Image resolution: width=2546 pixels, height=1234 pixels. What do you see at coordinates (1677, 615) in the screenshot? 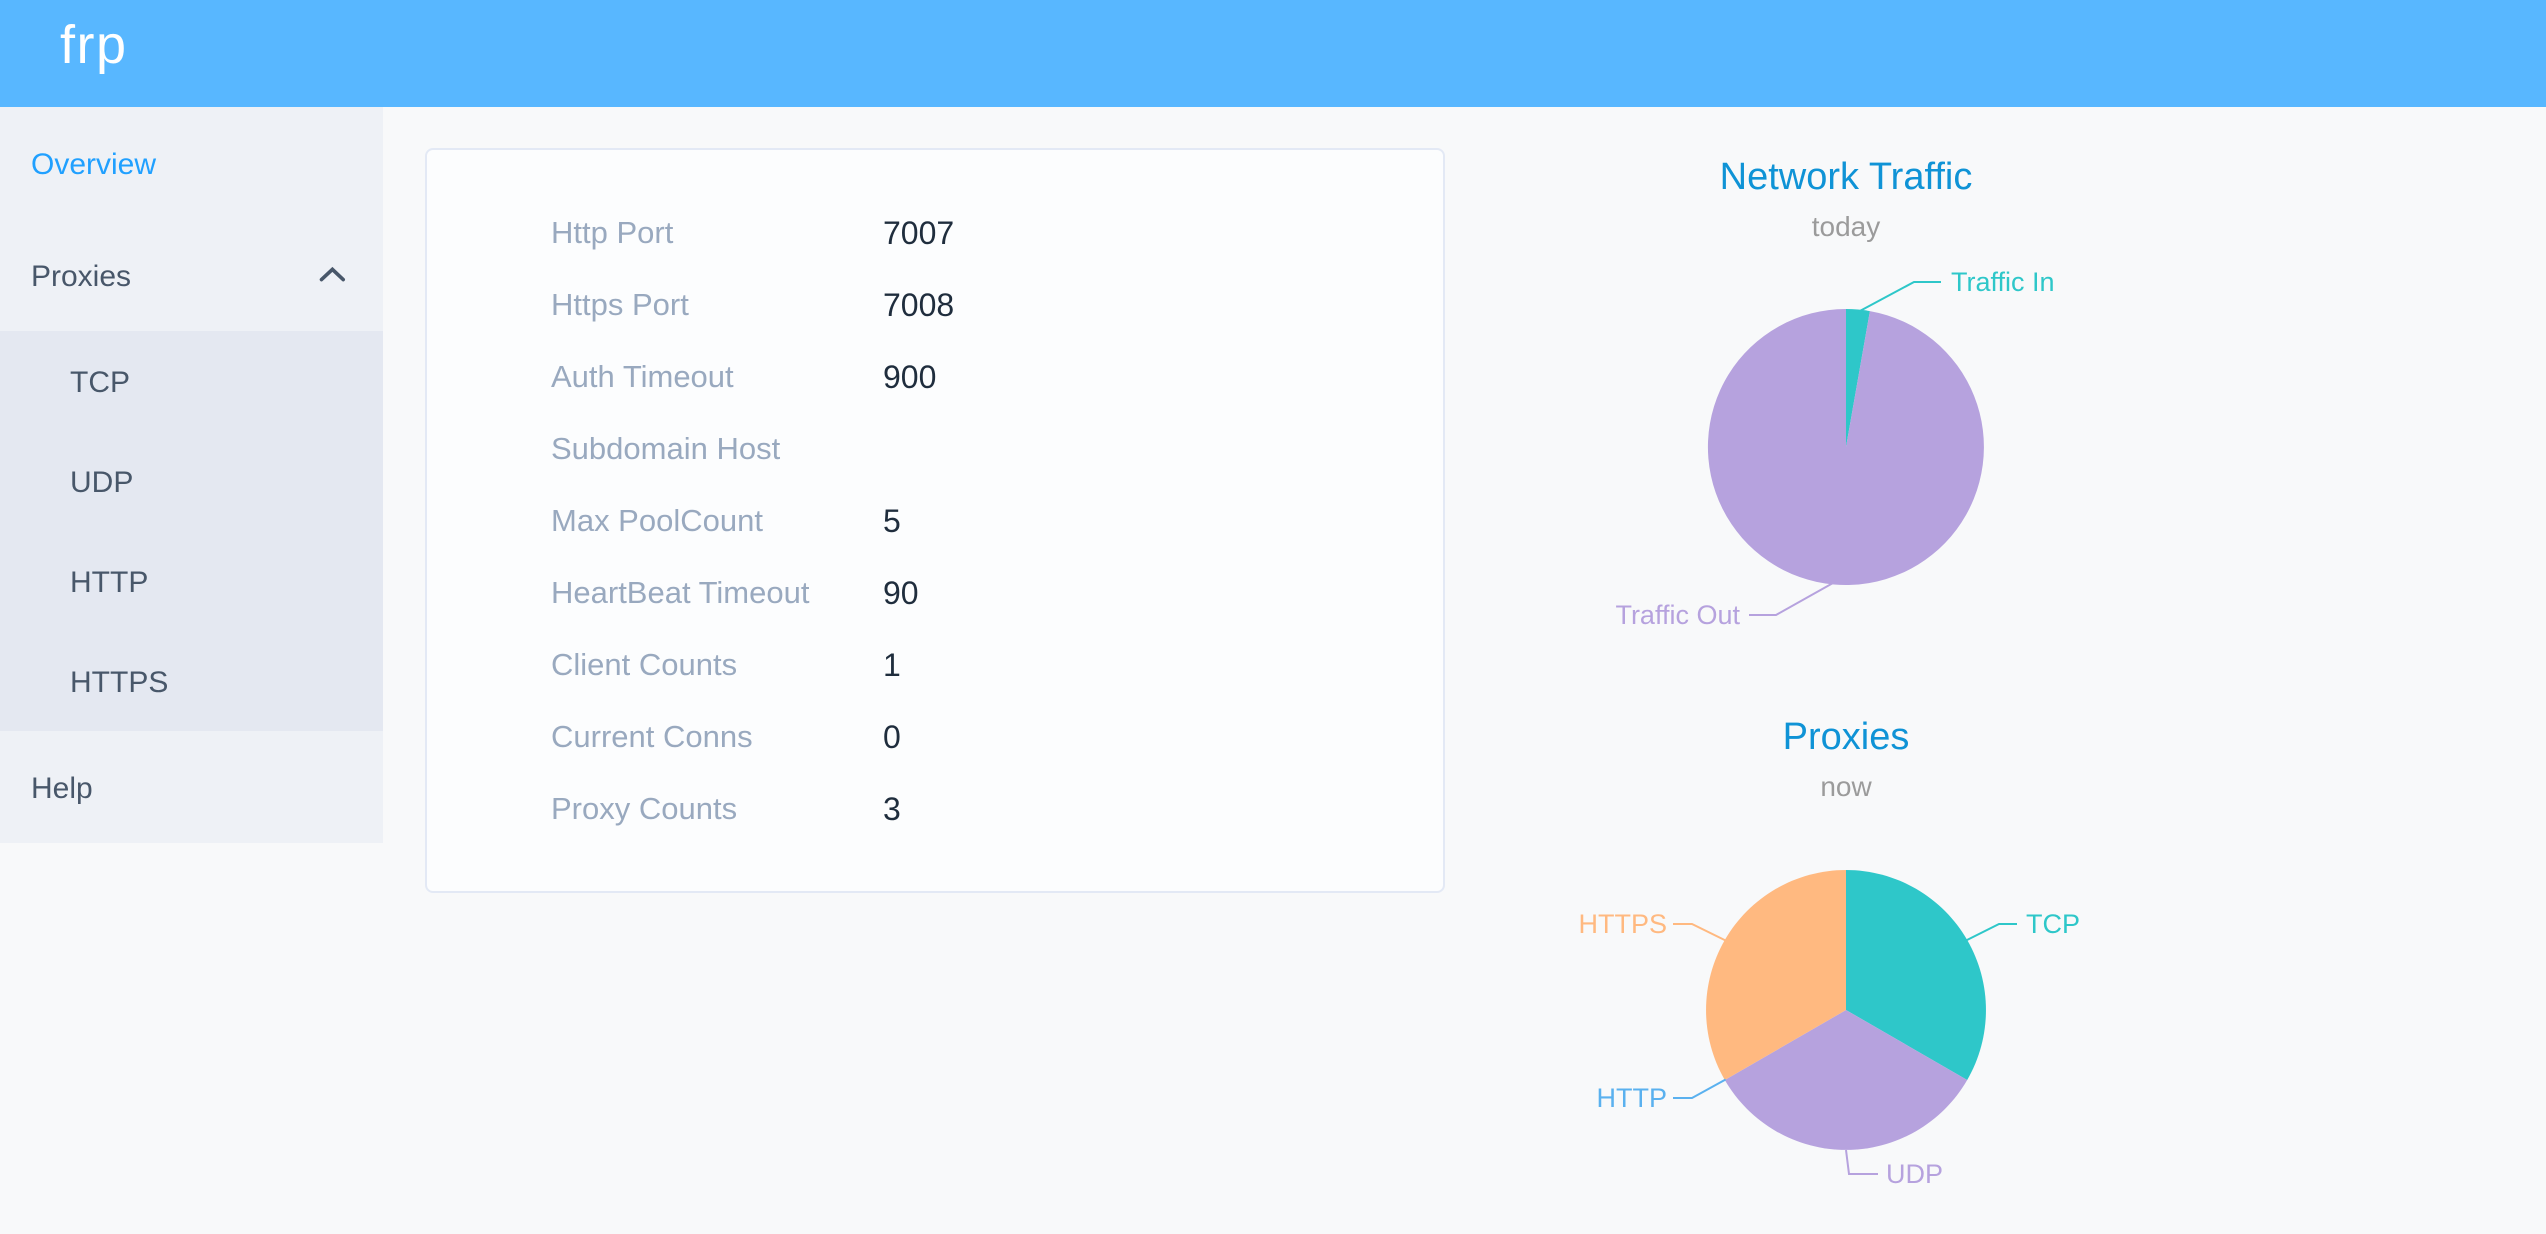
I see `svg-text: Traffic Out` at bounding box center [1677, 615].